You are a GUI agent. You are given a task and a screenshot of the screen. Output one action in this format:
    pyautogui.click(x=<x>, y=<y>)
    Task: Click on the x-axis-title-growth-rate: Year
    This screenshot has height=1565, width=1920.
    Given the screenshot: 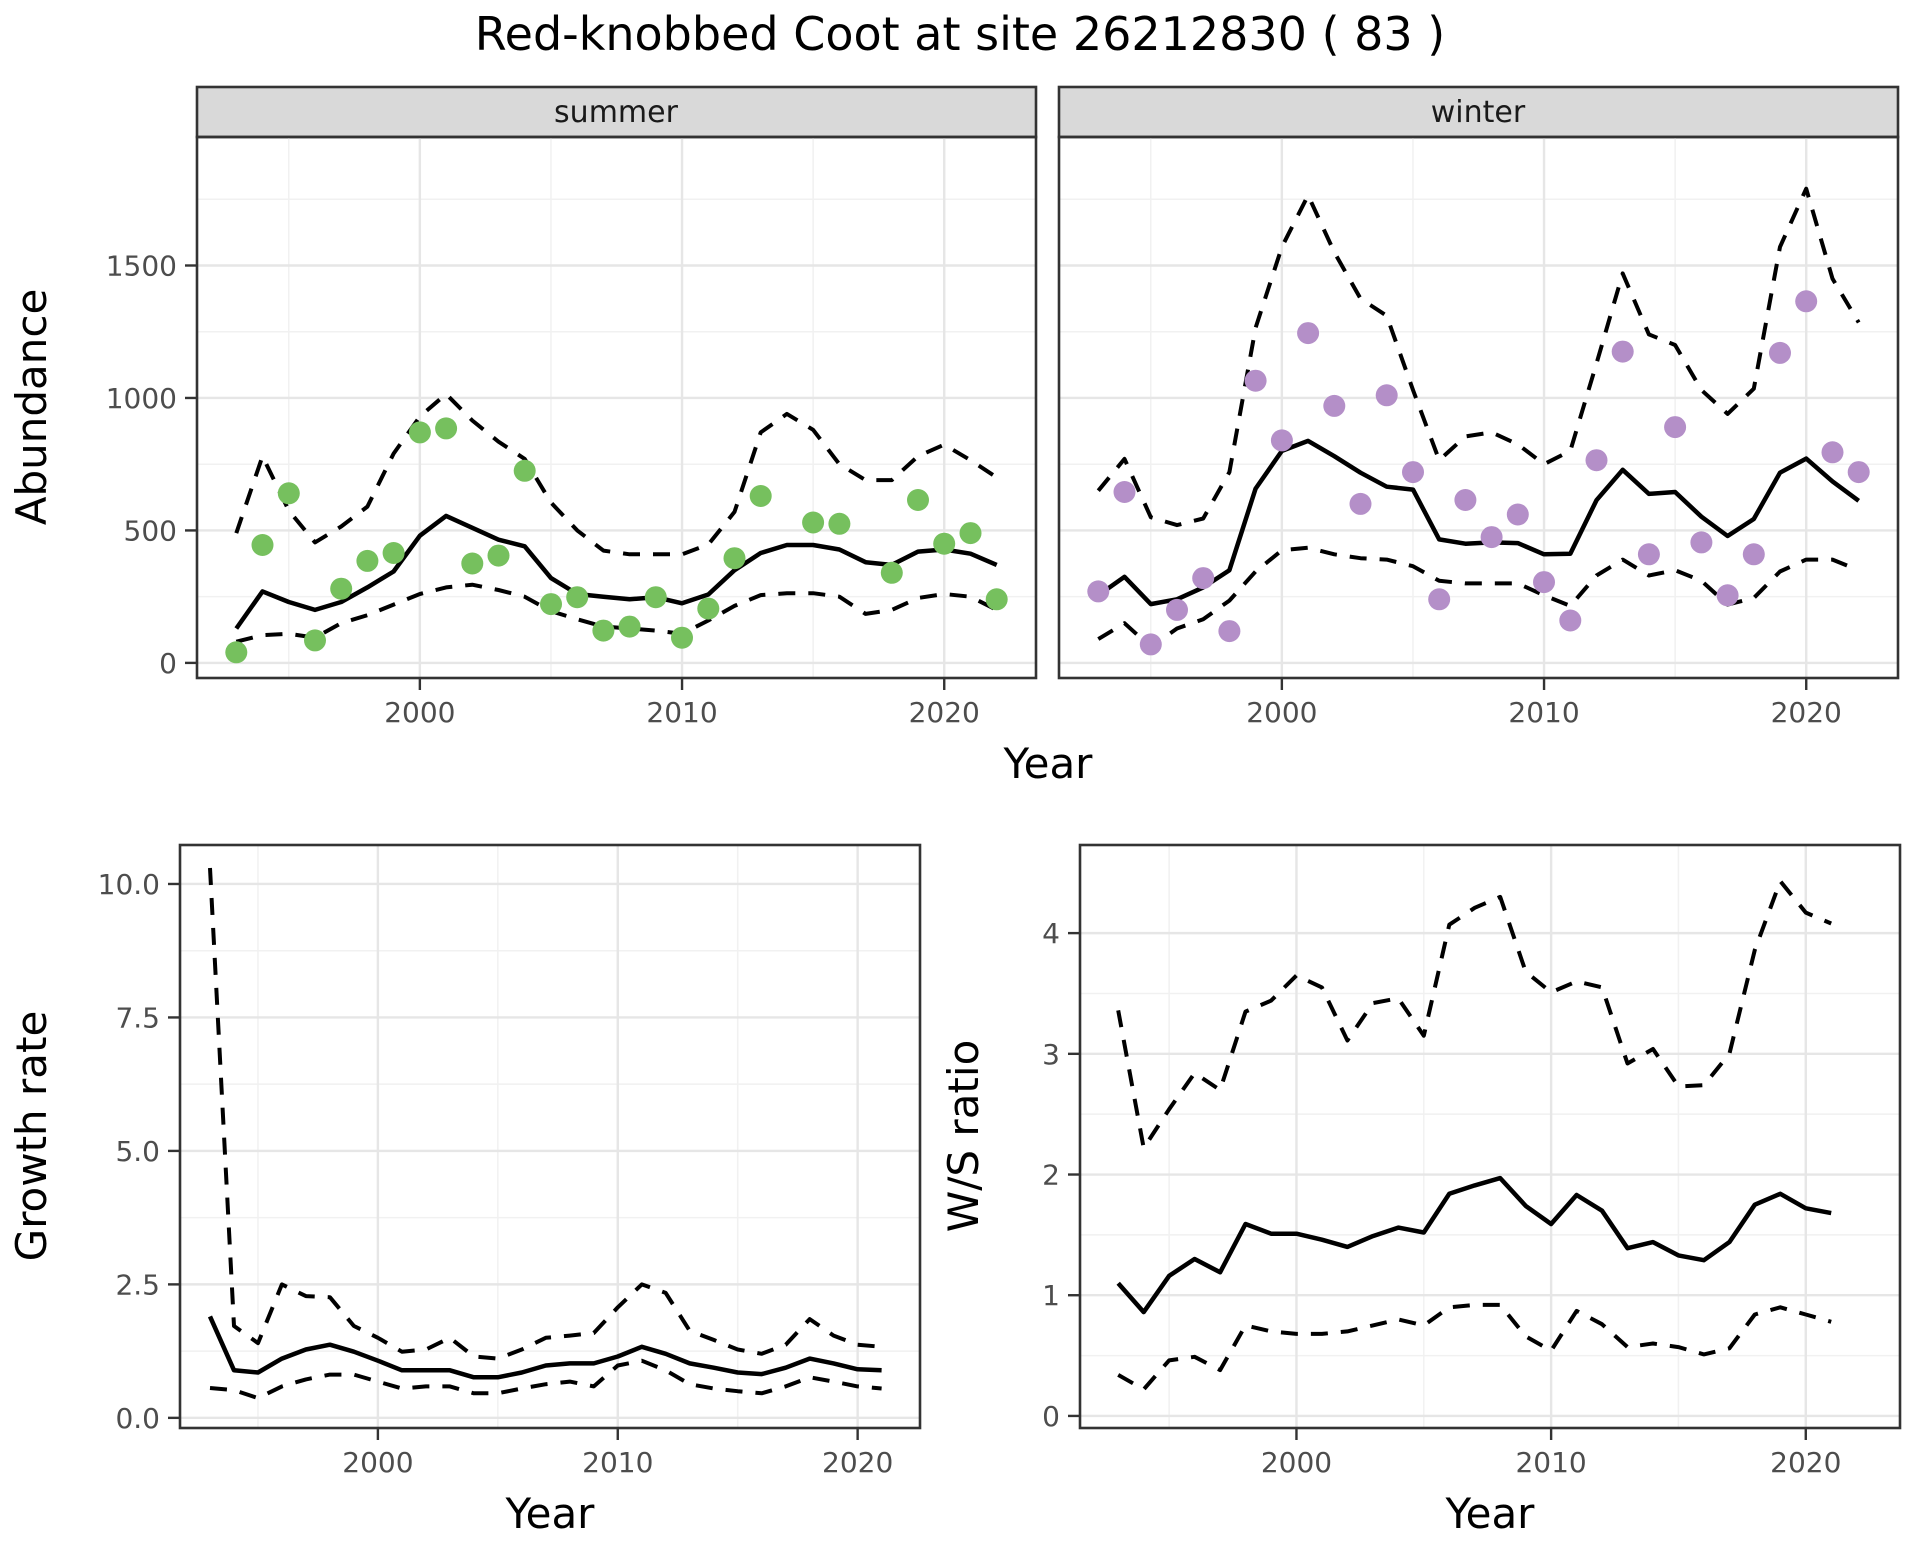 What is the action you would take?
    pyautogui.click(x=550, y=1513)
    